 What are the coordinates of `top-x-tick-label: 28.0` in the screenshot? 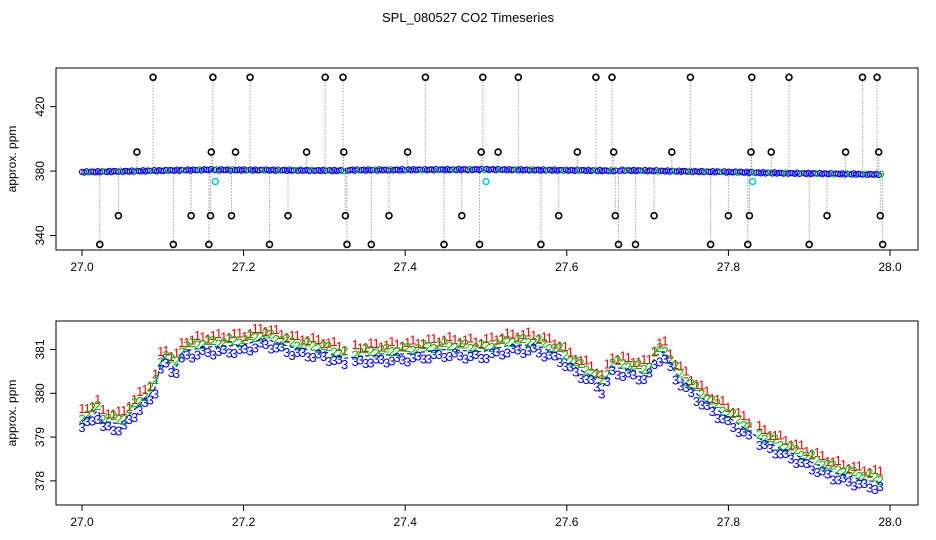 It's located at (890, 267).